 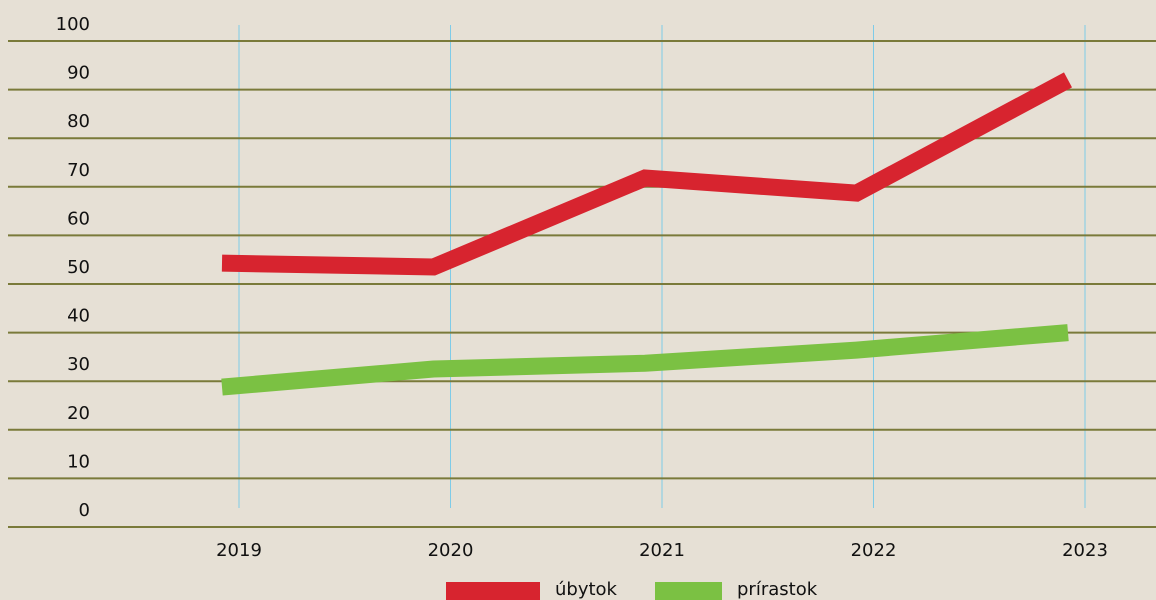 I want to click on x-tick-label: 2021, so click(x=662, y=550).